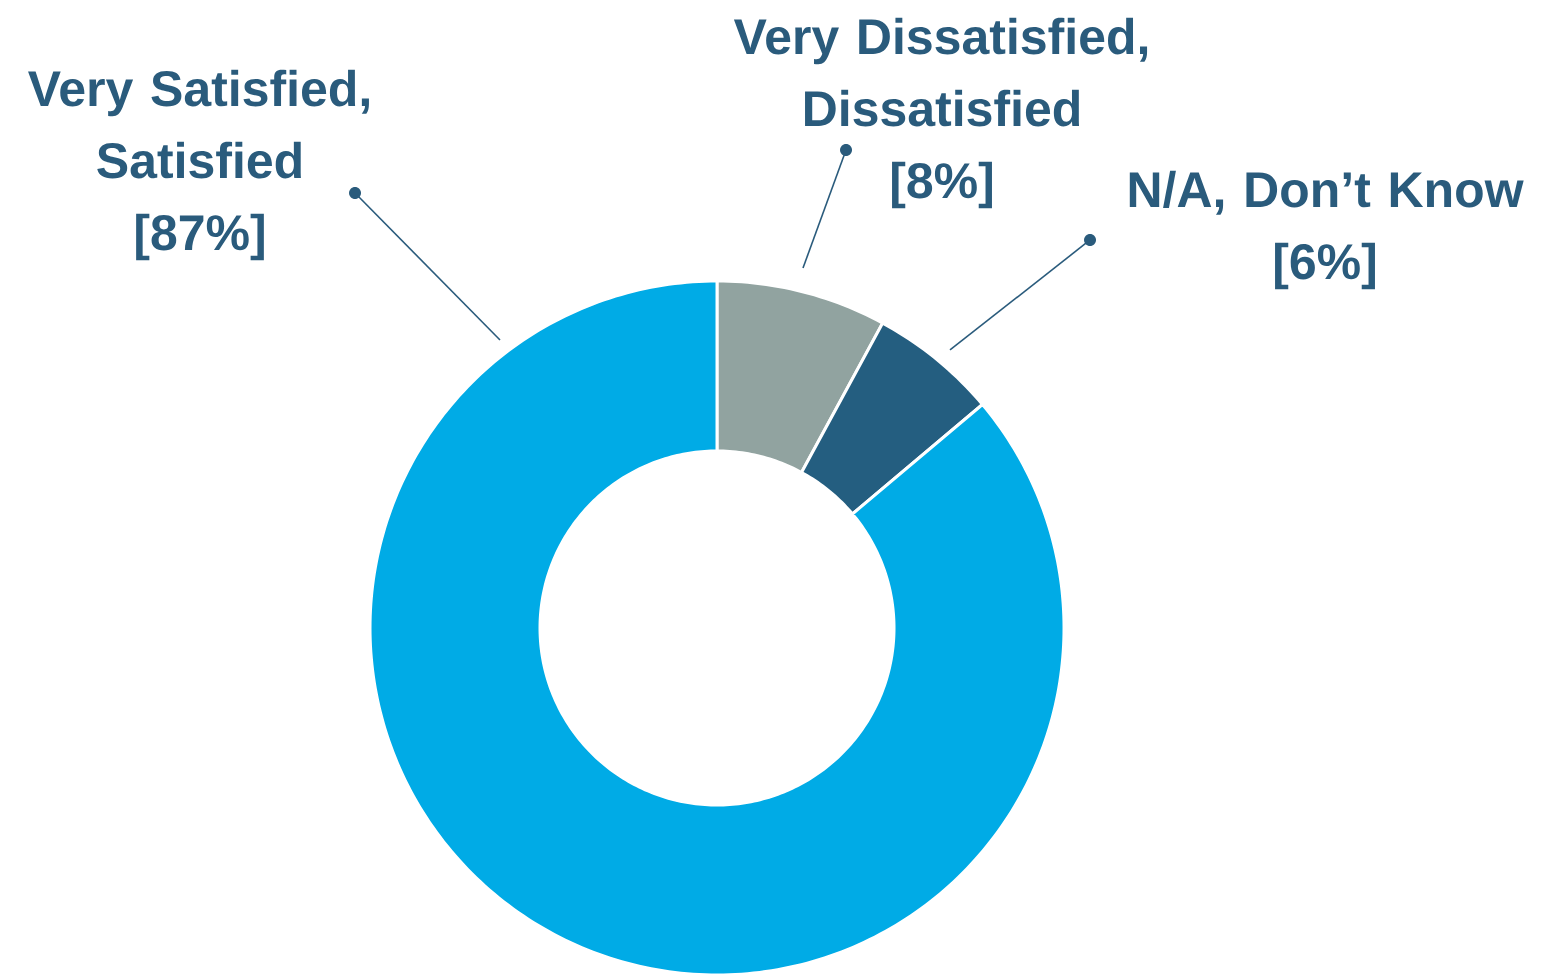 Image resolution: width=1561 pixels, height=975 pixels. What do you see at coordinates (1326, 192) in the screenshot?
I see `slice-label: N/A, Don’t Know` at bounding box center [1326, 192].